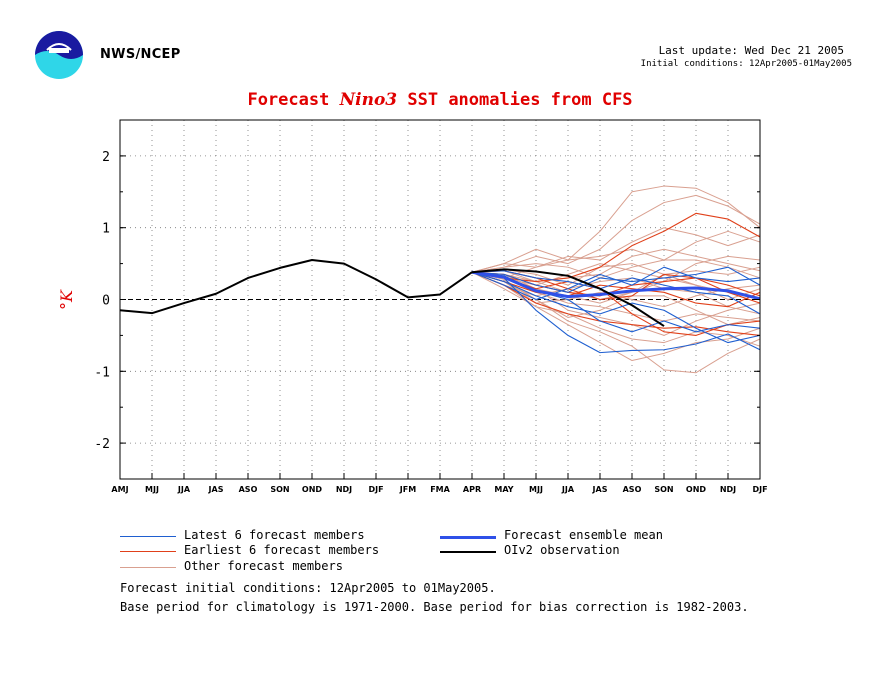 The image size is (880, 680). What do you see at coordinates (368, 100) in the screenshot?
I see `title-index: Nino3` at bounding box center [368, 100].